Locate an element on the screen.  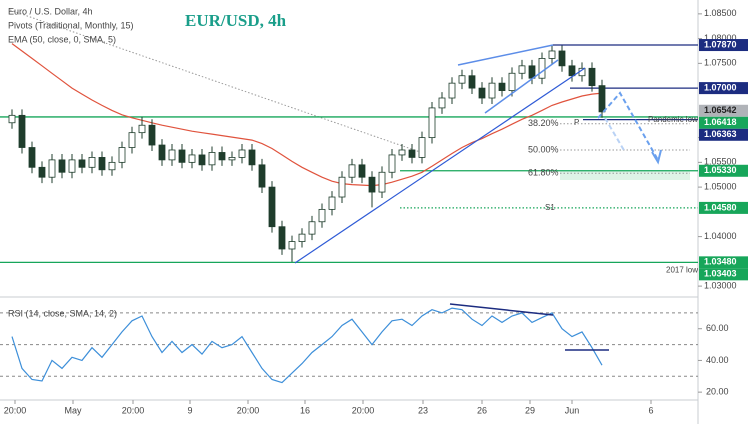
price-label: 1.03480 is located at coordinates (720, 262).